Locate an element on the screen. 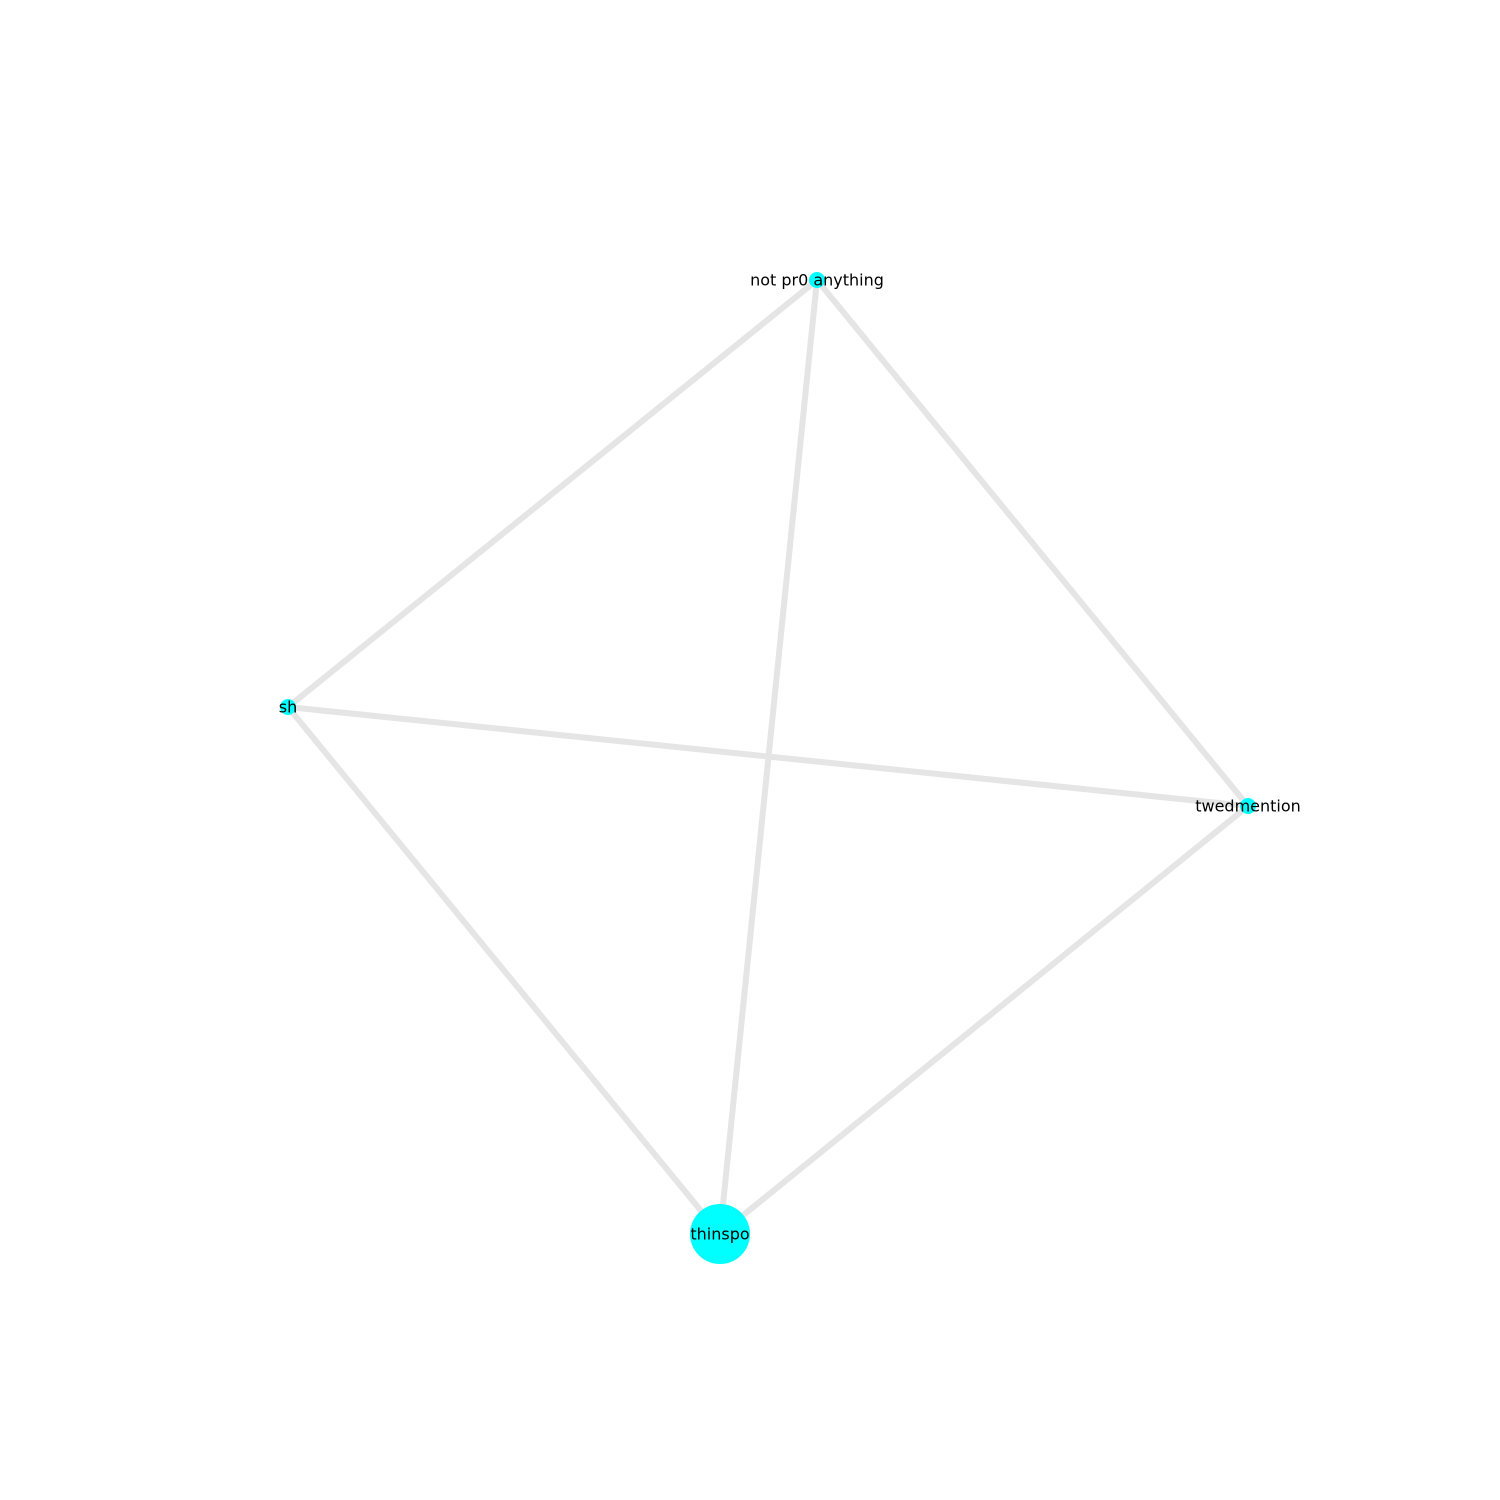 The height and width of the screenshot is (1500, 1500). node-thinspo is located at coordinates (720, 1234).